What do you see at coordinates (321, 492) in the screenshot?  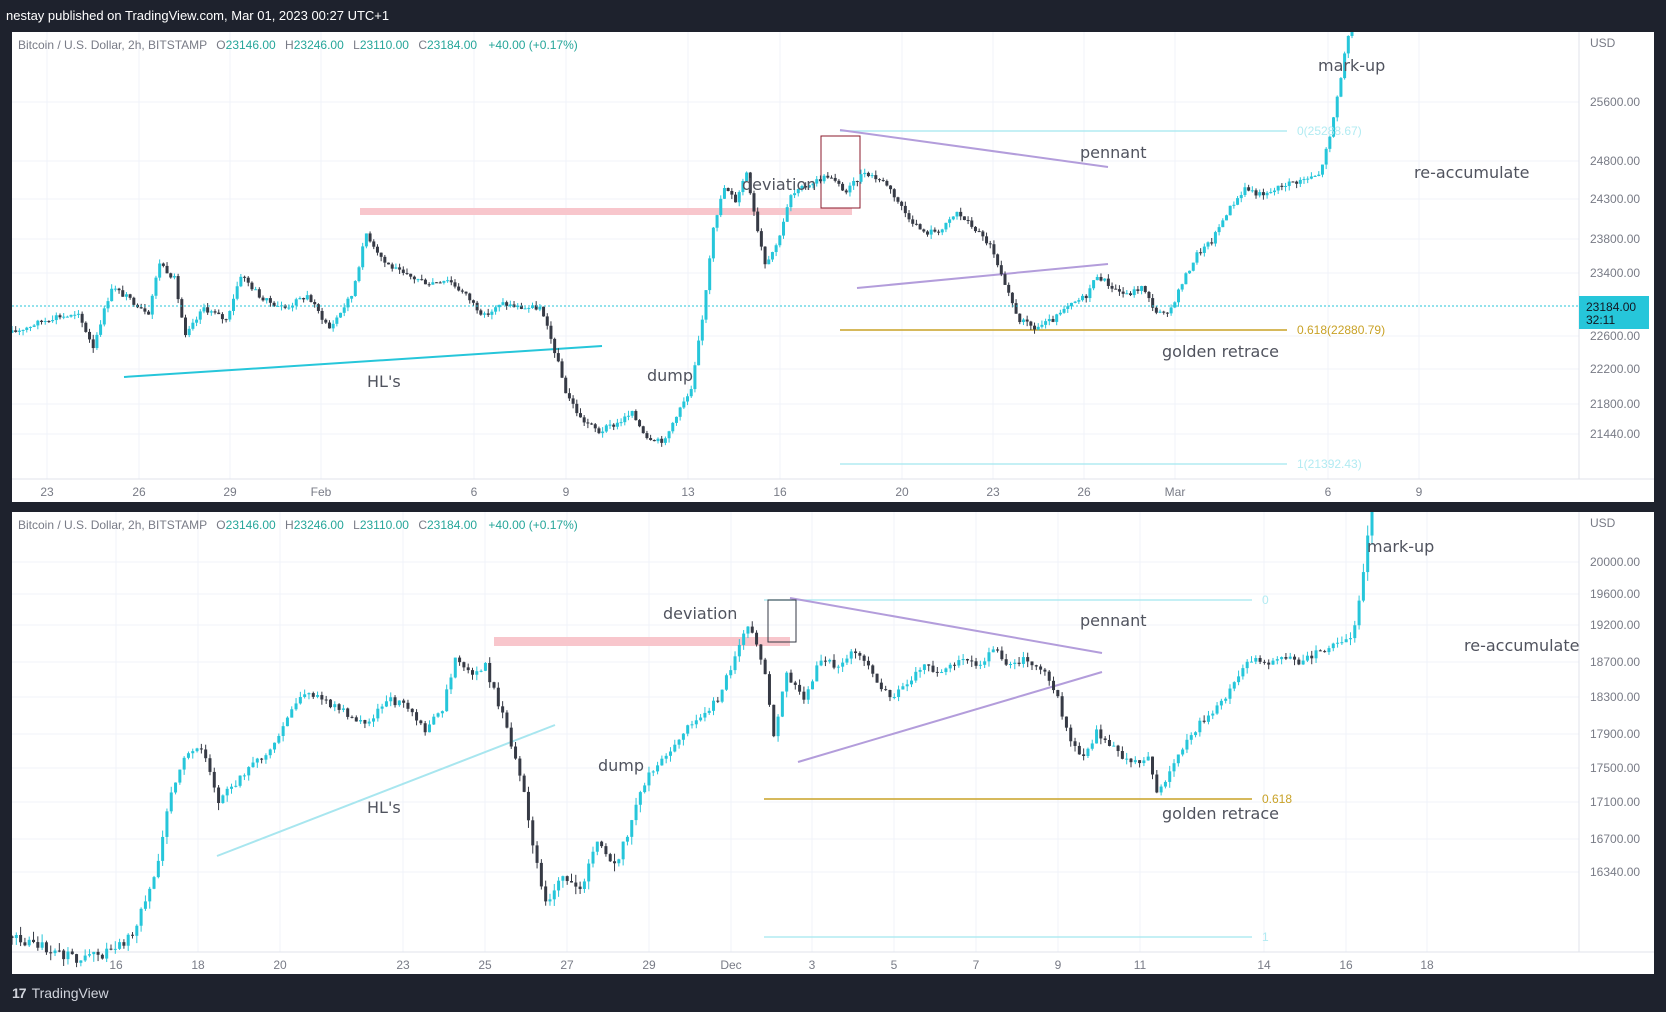 I see `x-tick-label: Feb` at bounding box center [321, 492].